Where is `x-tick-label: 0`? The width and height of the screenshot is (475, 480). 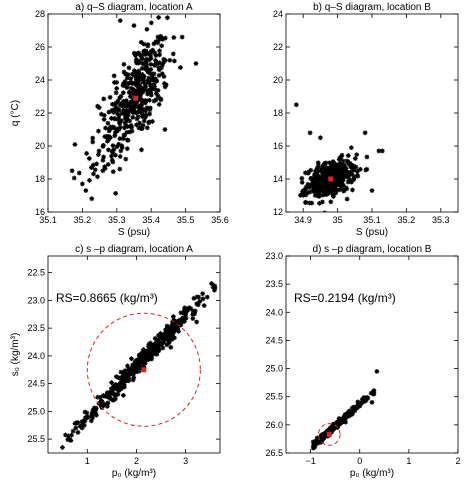 x-tick-label: 0 is located at coordinates (359, 461).